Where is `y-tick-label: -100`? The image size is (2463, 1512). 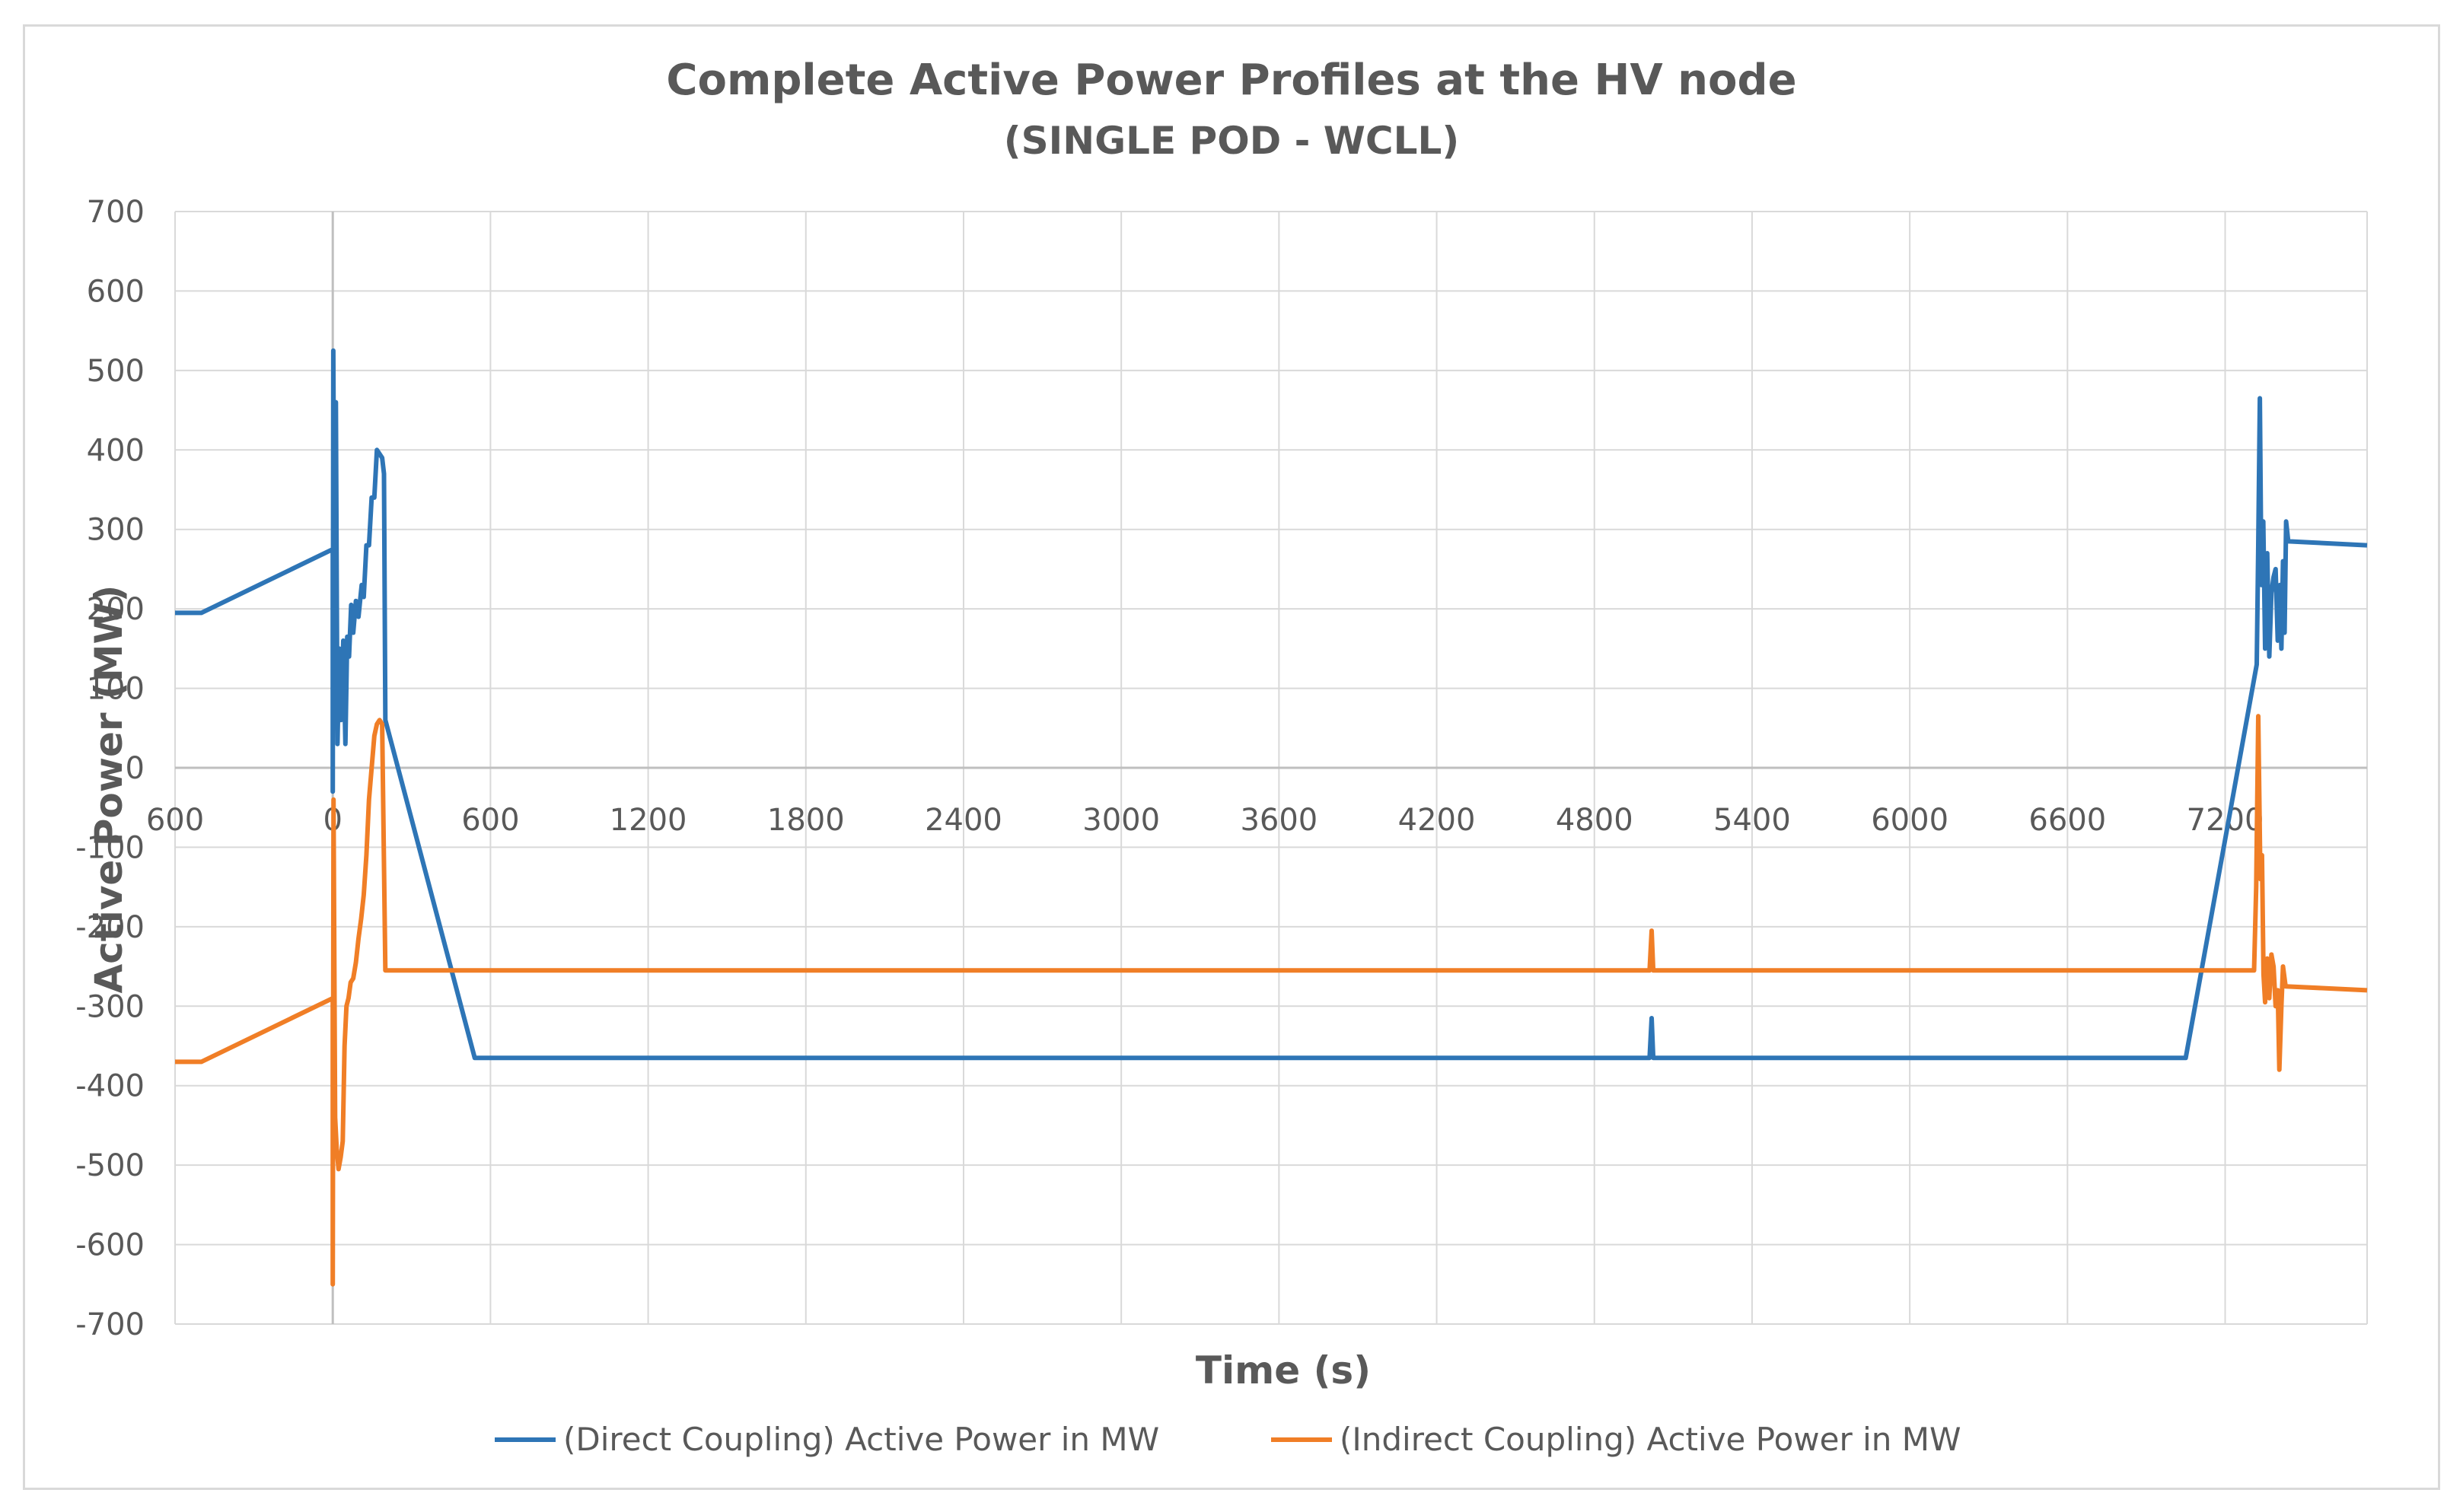
y-tick-label: -100 is located at coordinates (110, 847).